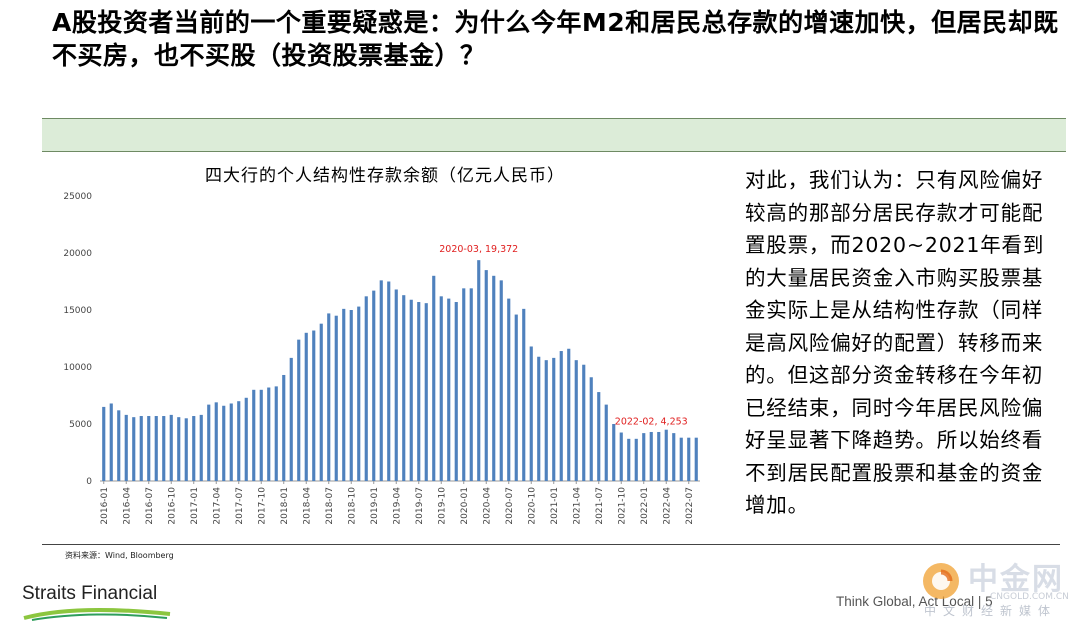  What do you see at coordinates (989, 601) in the screenshot?
I see `page-number: 5` at bounding box center [989, 601].